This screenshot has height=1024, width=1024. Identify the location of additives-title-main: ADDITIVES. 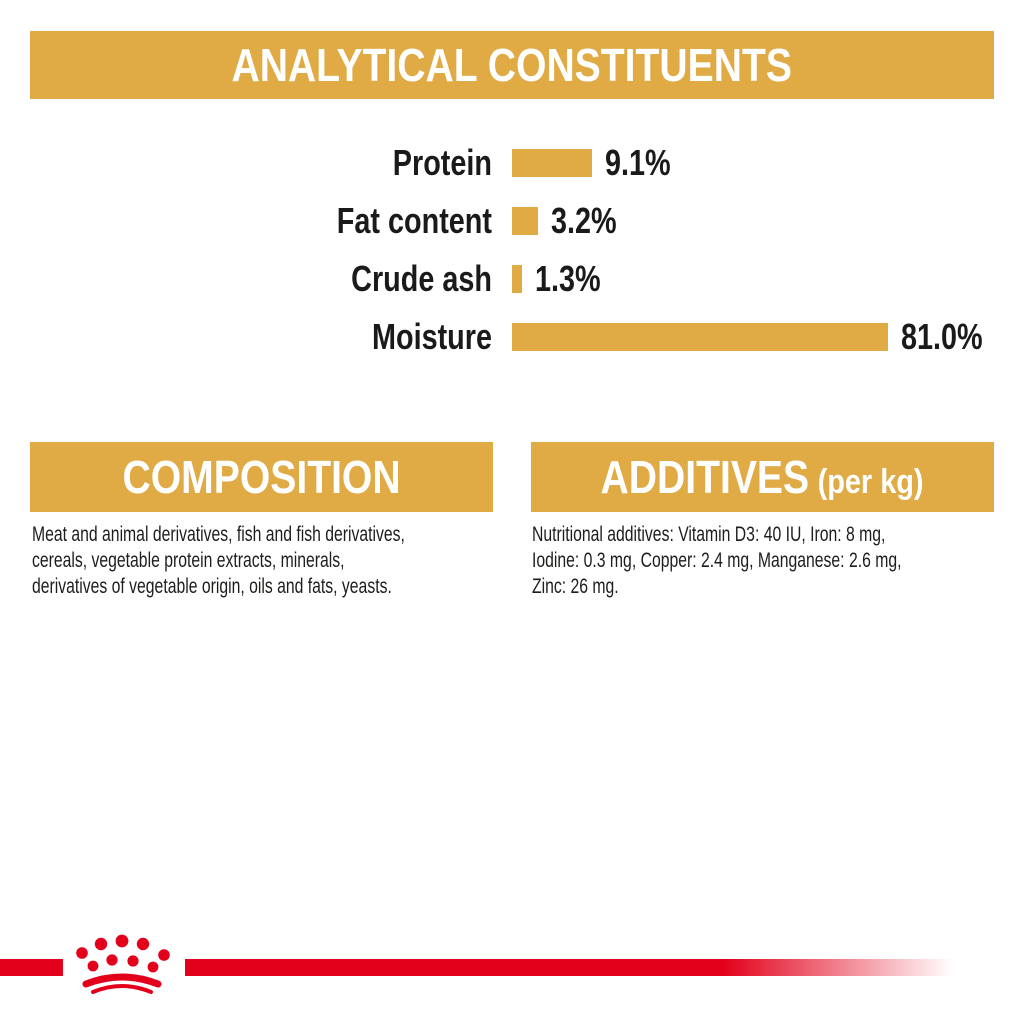
(705, 477).